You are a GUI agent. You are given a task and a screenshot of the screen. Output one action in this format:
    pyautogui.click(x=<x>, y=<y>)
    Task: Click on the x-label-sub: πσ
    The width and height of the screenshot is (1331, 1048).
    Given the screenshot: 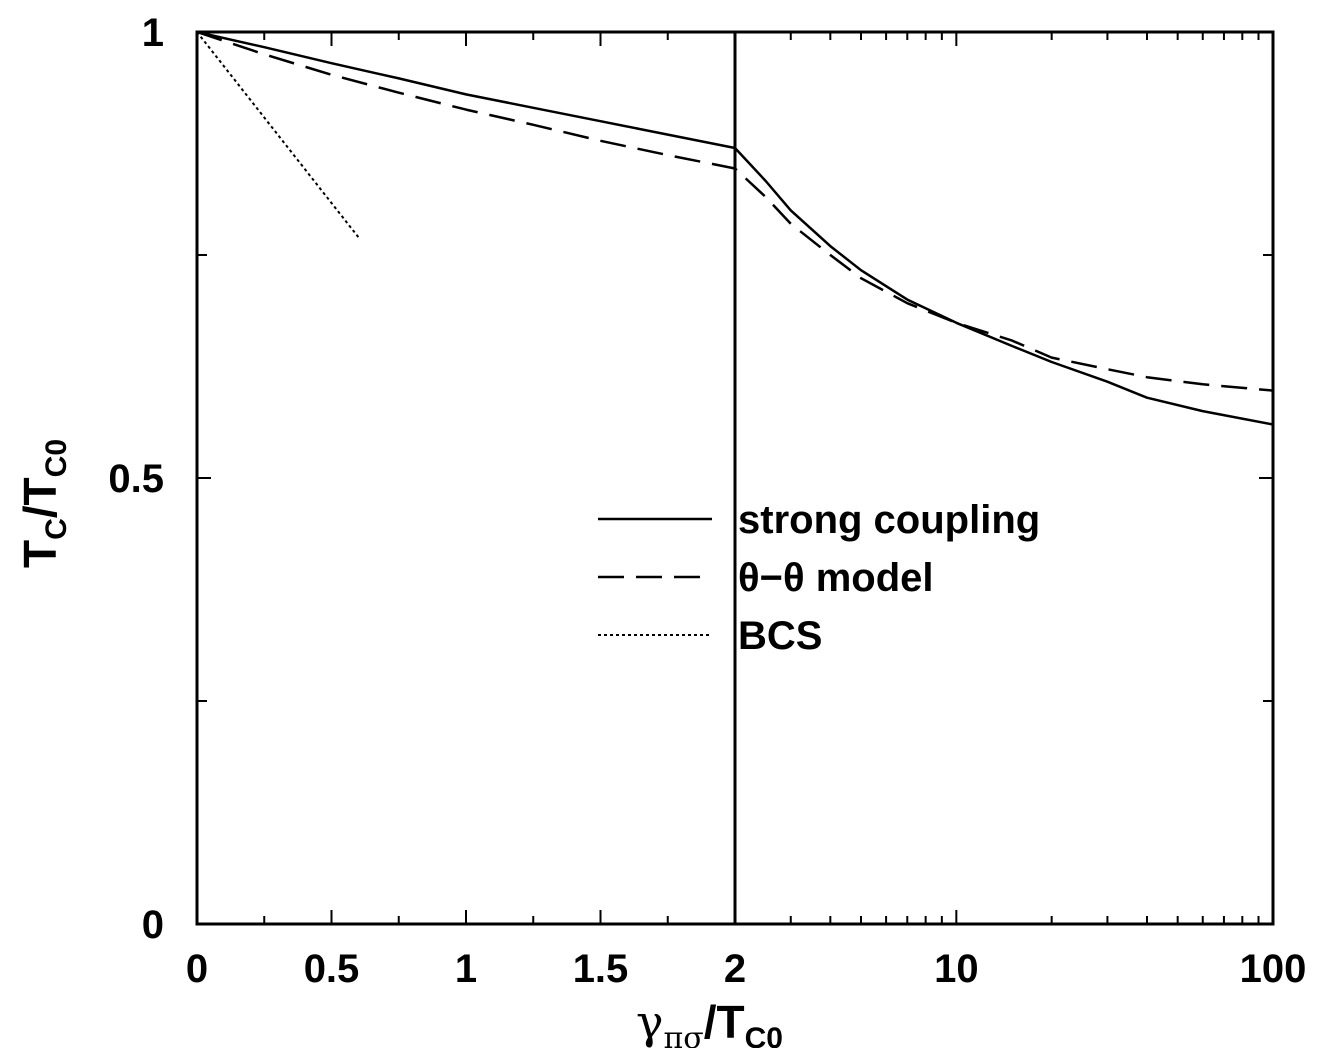 What is the action you would take?
    pyautogui.click(x=684, y=1034)
    